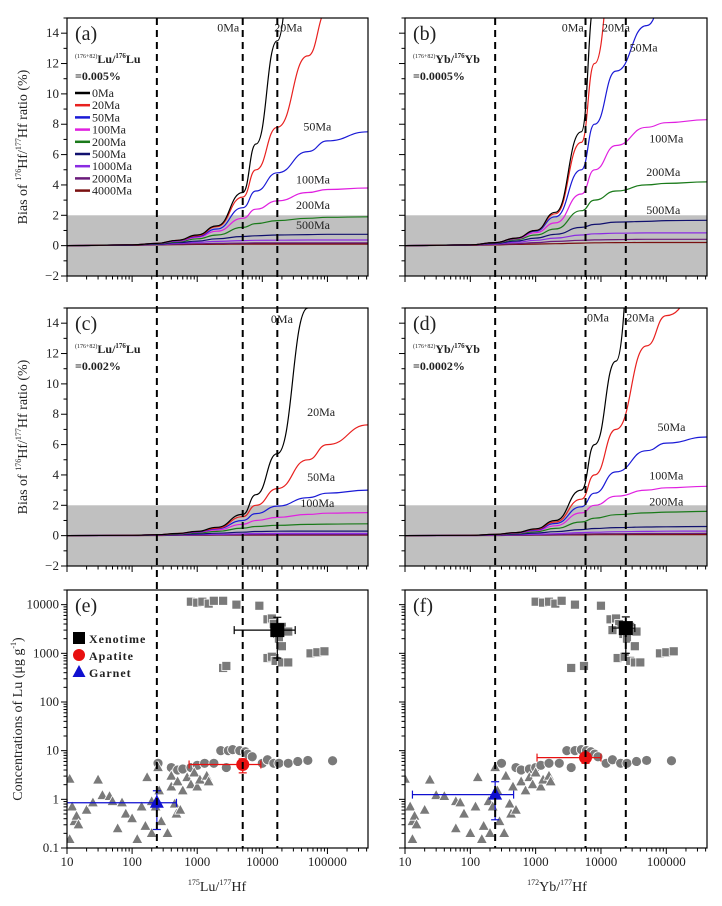 The height and width of the screenshot is (906, 722). Describe the element at coordinates (67, 861) in the screenshot. I see `x-tick-label: 10` at that location.